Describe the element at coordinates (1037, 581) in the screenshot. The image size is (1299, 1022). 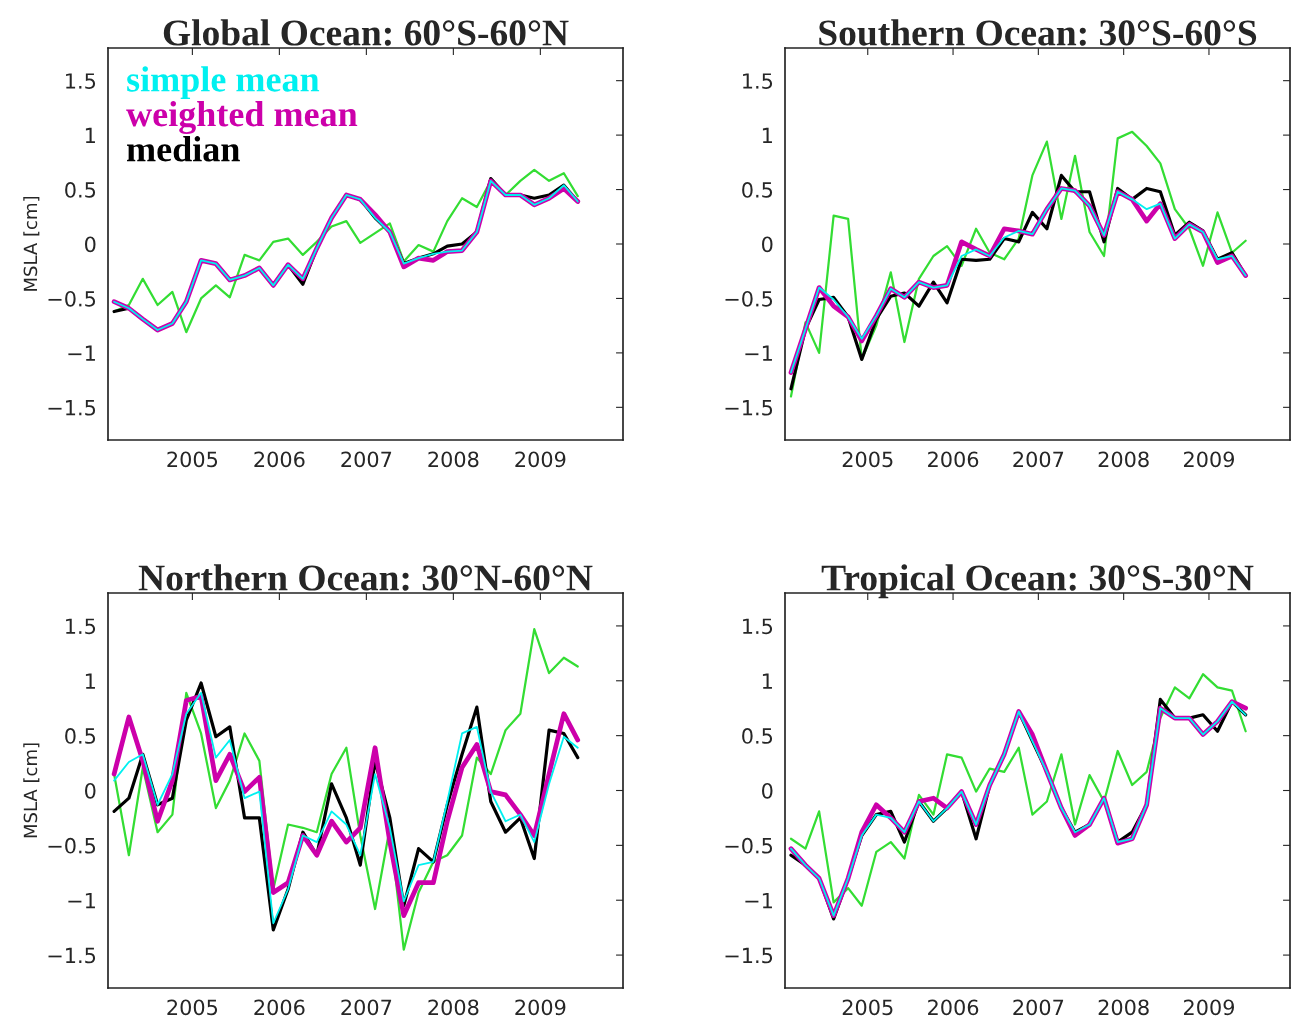
I see `chart-title: Tropical Ocean: 30°S-30°N` at that location.